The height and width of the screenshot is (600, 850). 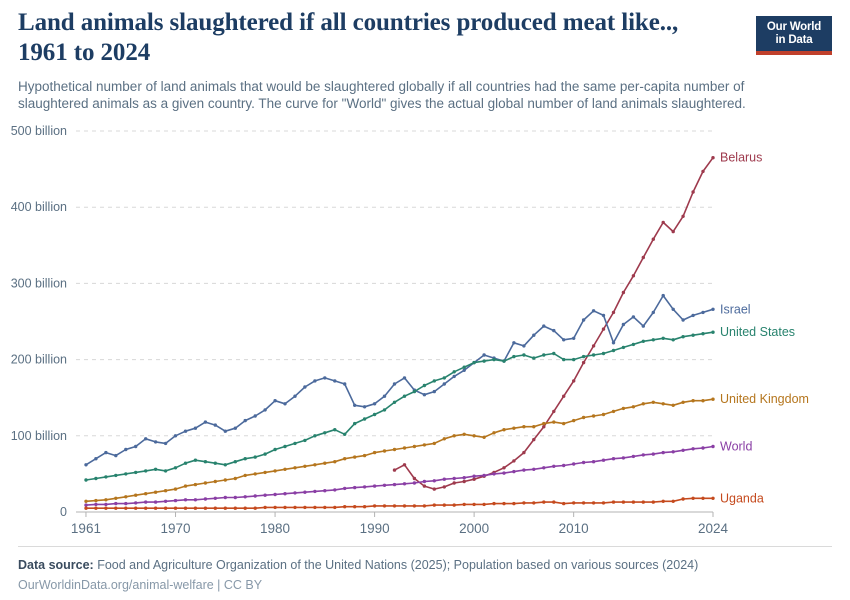 What do you see at coordinates (735, 309) in the screenshot?
I see `series-label: Israel` at bounding box center [735, 309].